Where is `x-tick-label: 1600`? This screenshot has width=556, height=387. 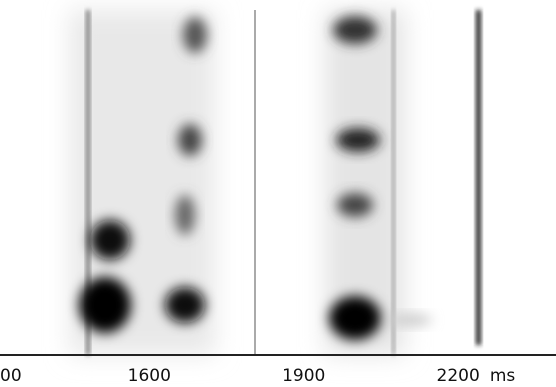 x-tick-label: 1600 is located at coordinates (149, 376).